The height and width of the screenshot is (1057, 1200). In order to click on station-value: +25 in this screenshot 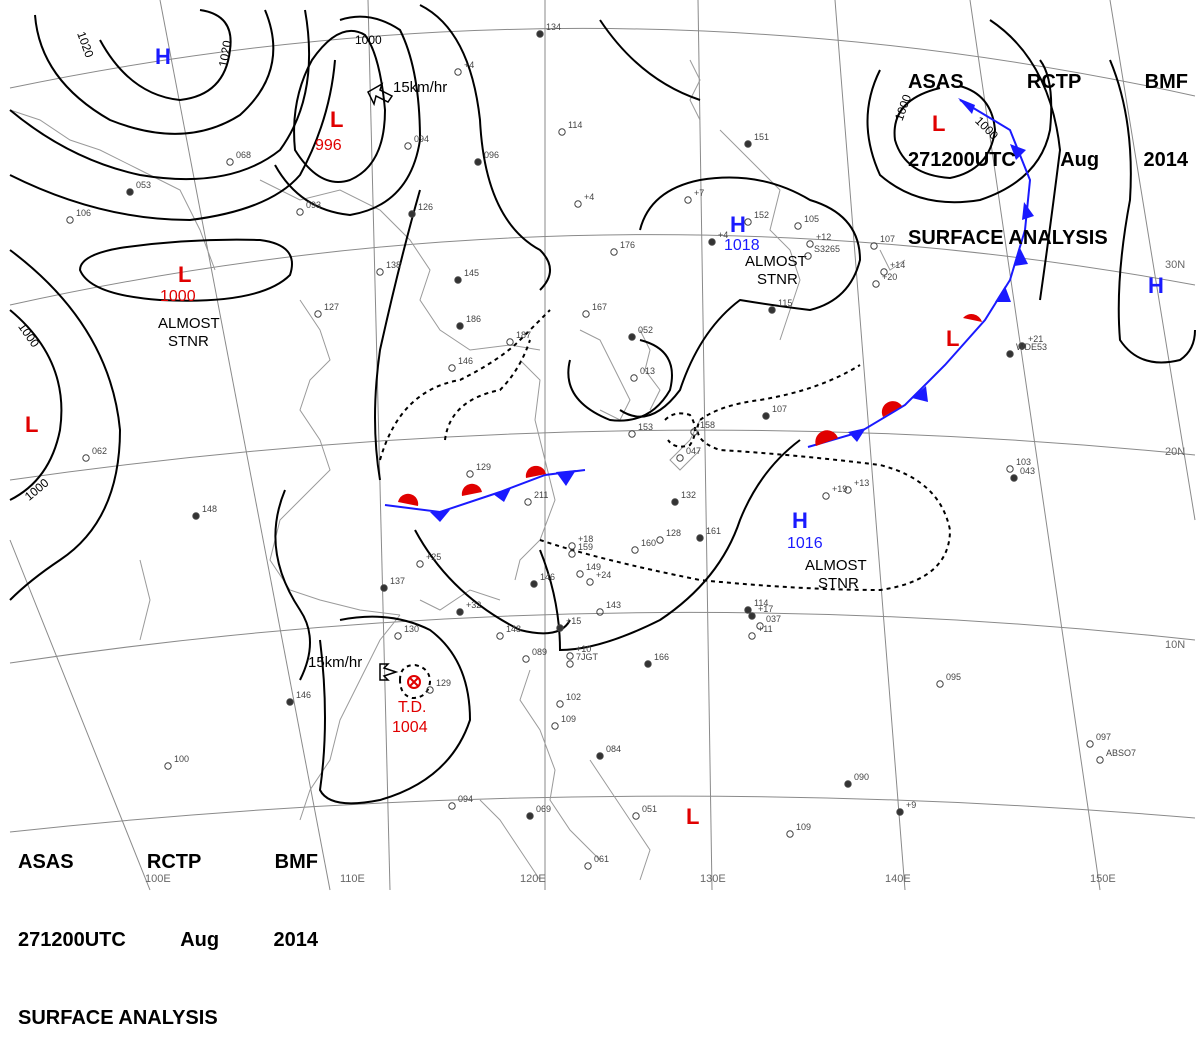, I will do `click(433, 557)`.